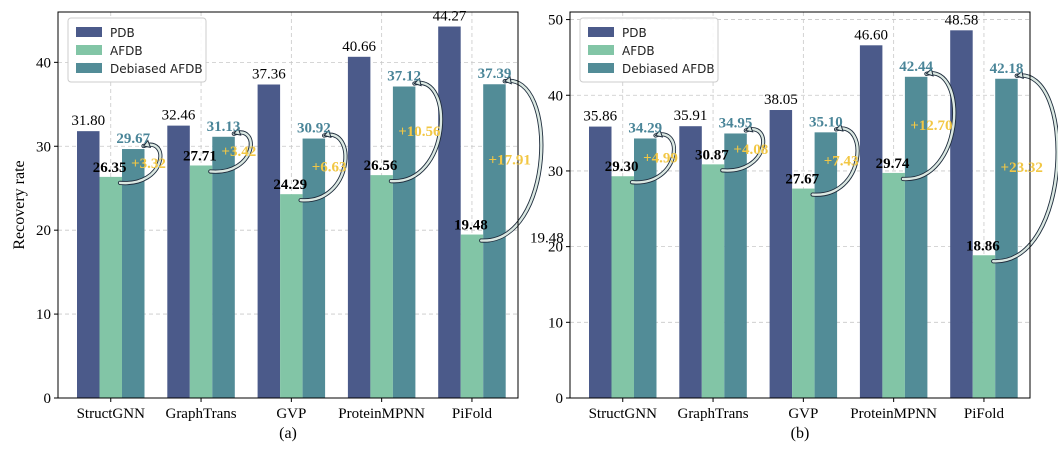 This screenshot has height=458, width=1058. Describe the element at coordinates (601, 68) in the screenshot. I see `legend-swatch-debiased` at that location.